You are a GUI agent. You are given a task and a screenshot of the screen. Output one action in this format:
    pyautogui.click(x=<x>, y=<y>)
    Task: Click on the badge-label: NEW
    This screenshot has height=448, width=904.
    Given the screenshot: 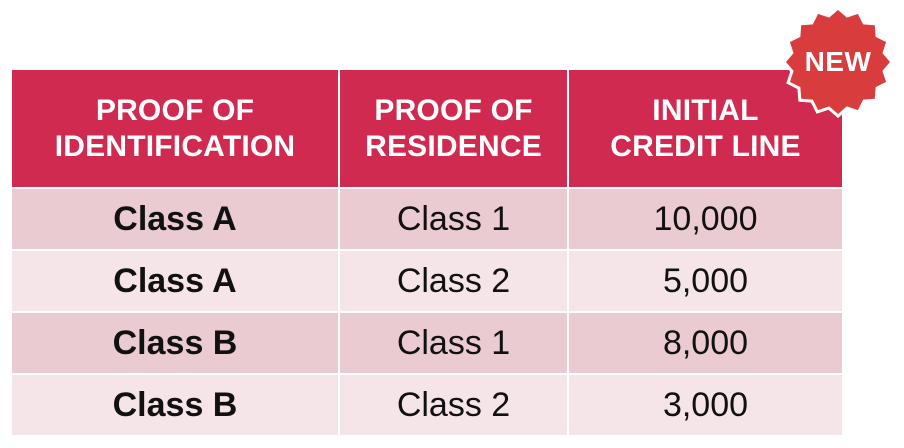 What is the action you would take?
    pyautogui.click(x=838, y=61)
    